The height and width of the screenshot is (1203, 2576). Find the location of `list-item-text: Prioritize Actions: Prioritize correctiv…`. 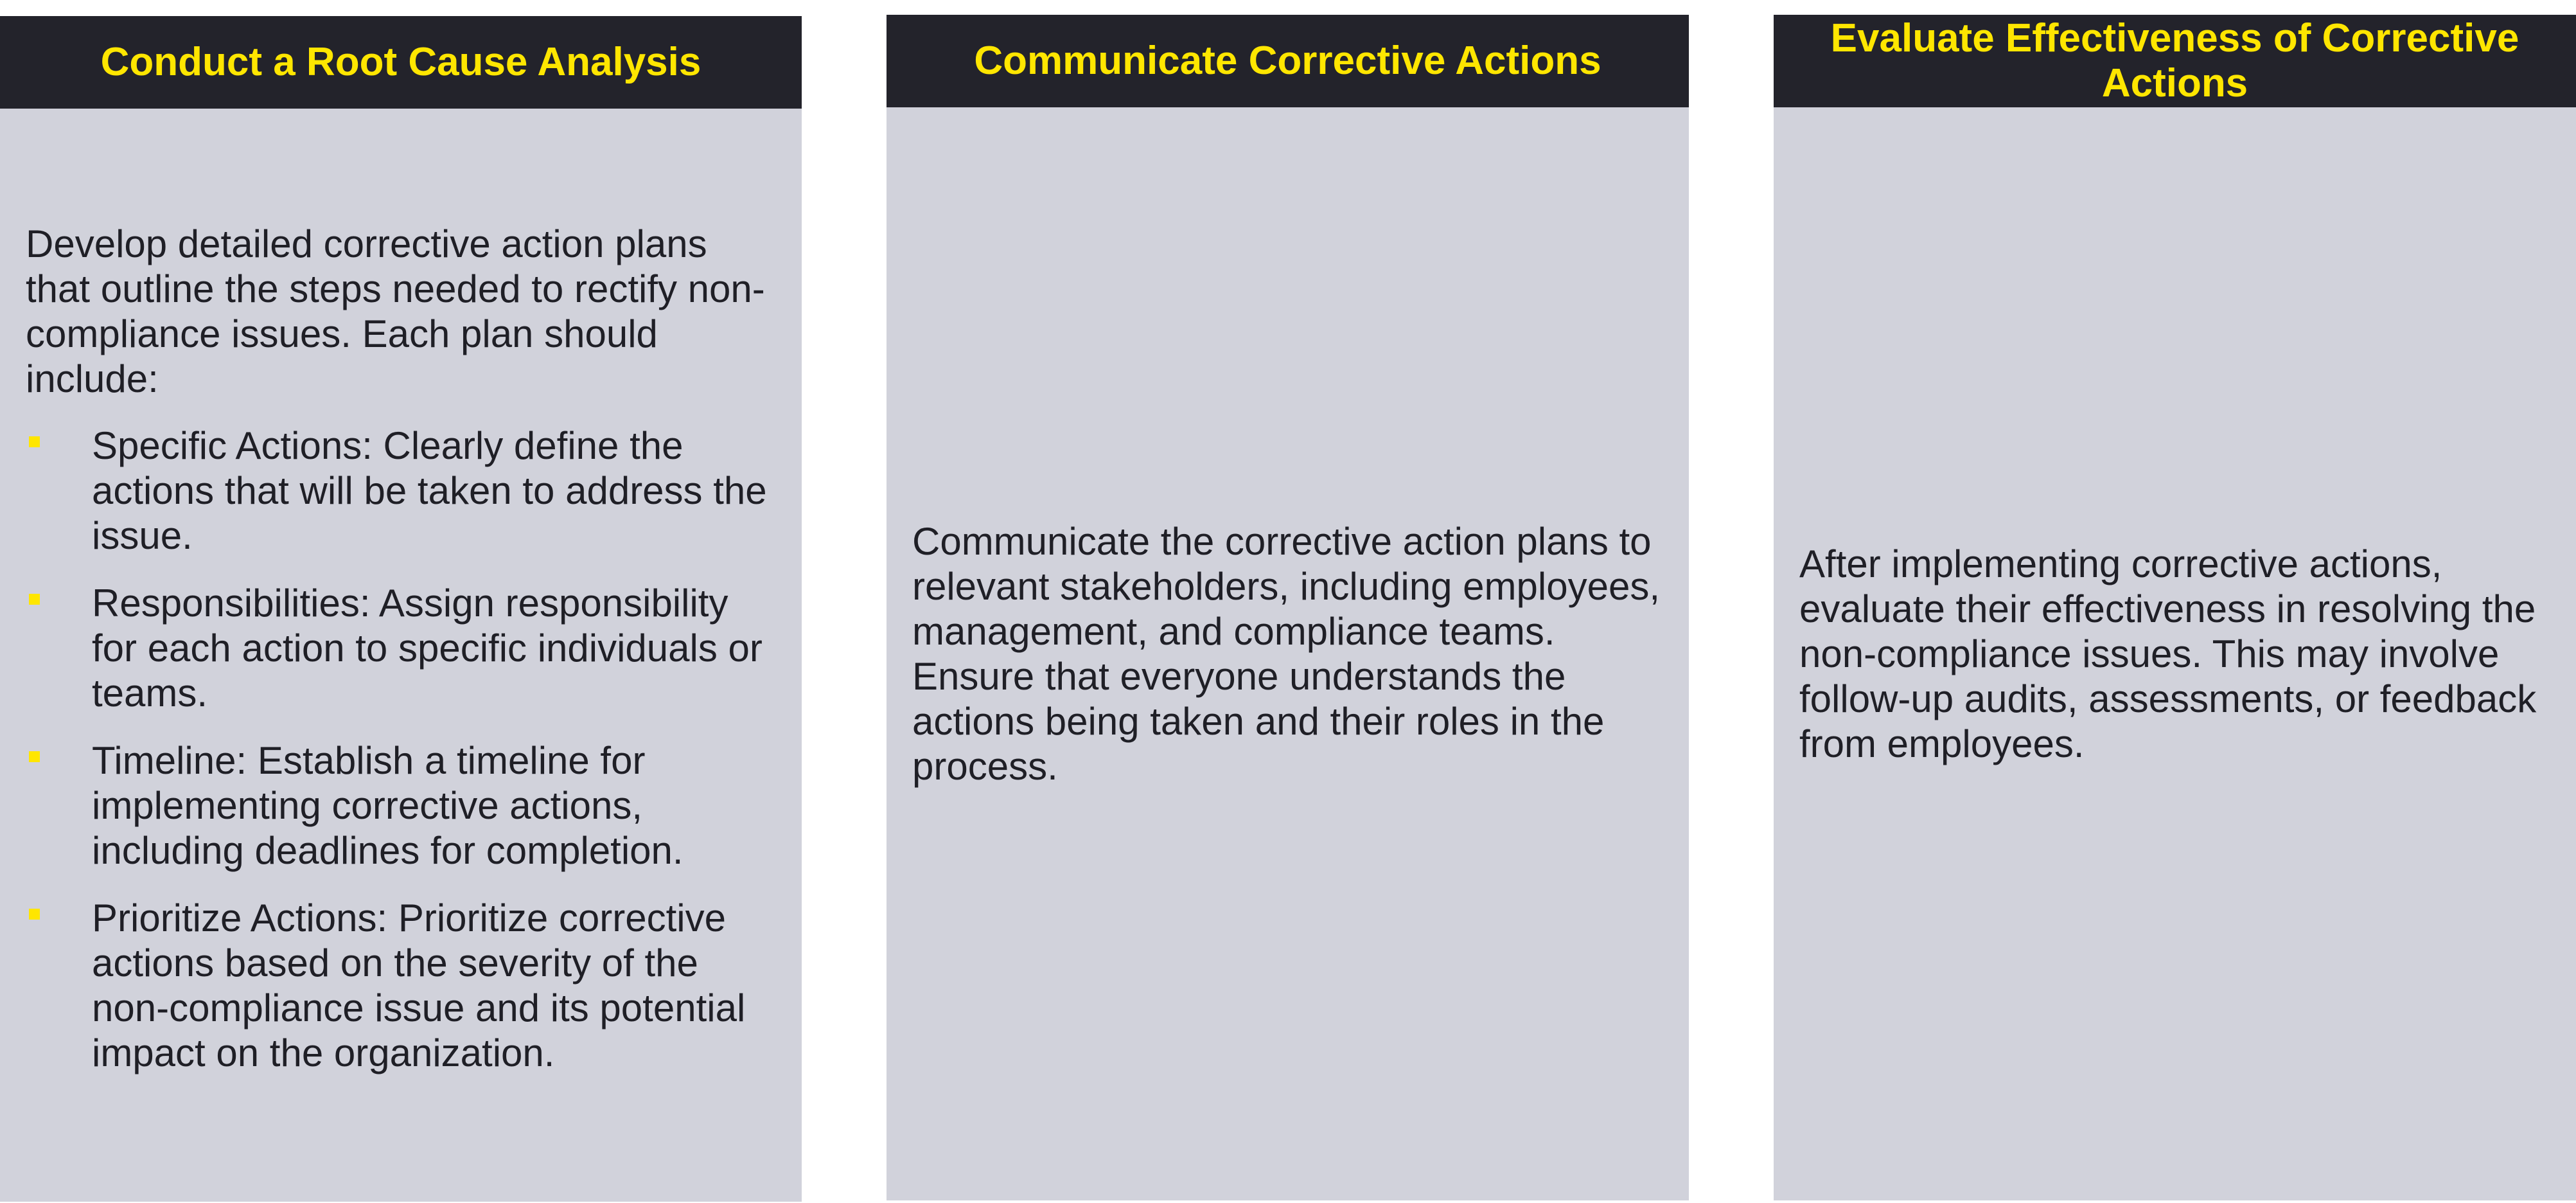

list-item-text: Prioritize Actions: Prioritize correctiv… is located at coordinates (419, 985).